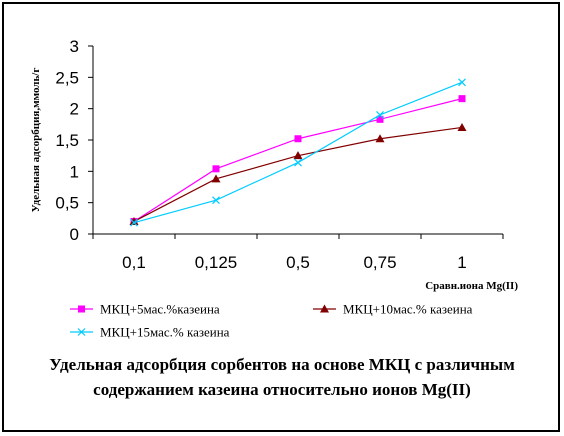 This screenshot has width=564, height=436. What do you see at coordinates (36, 140) in the screenshot?
I see `y-axis-title: Удельная адсорбция,ммоль/г` at bounding box center [36, 140].